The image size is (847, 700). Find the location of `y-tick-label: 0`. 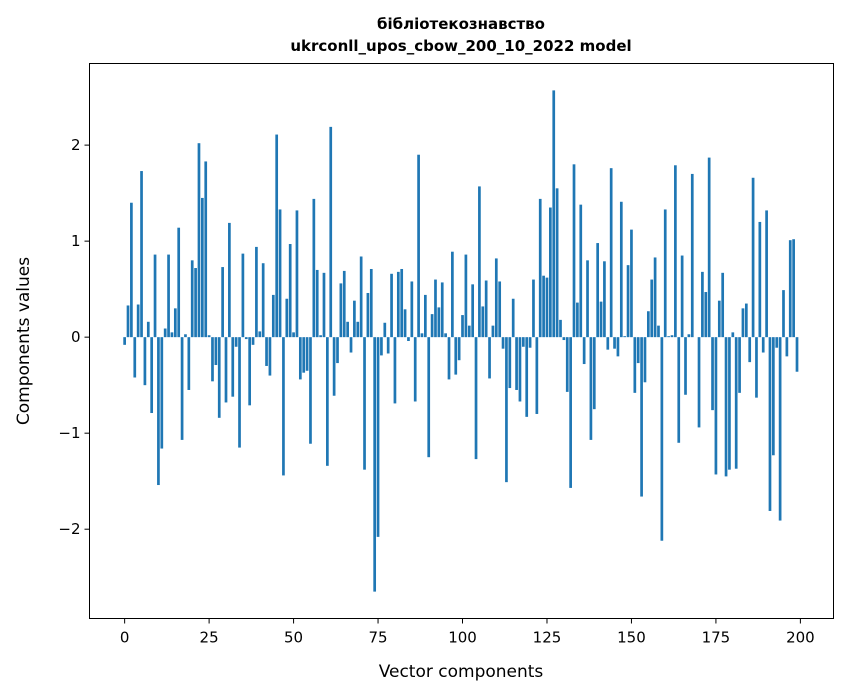

y-tick-label: 0 is located at coordinates (76, 337).